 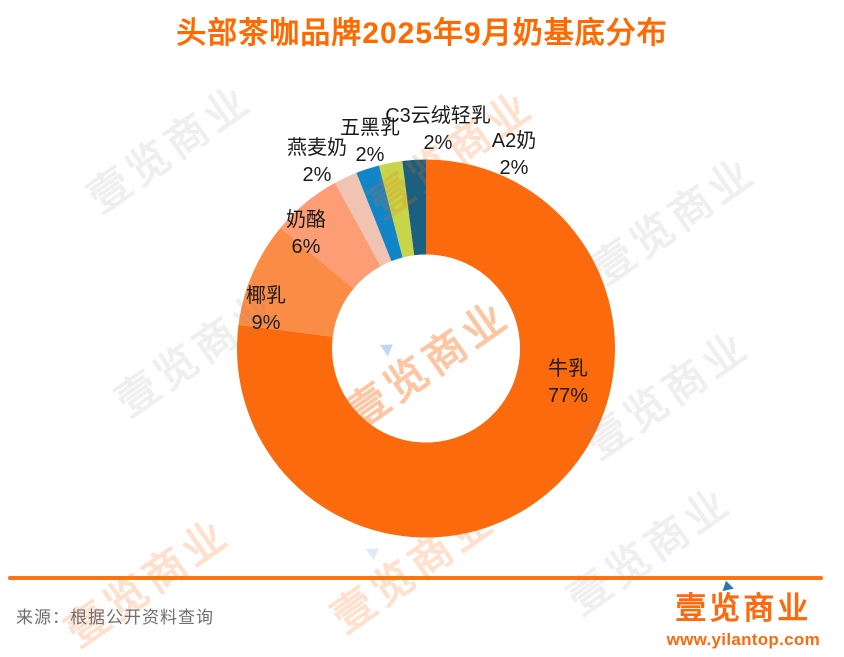 I want to click on pie-label-6: A2奶 2%, so click(x=514, y=155).